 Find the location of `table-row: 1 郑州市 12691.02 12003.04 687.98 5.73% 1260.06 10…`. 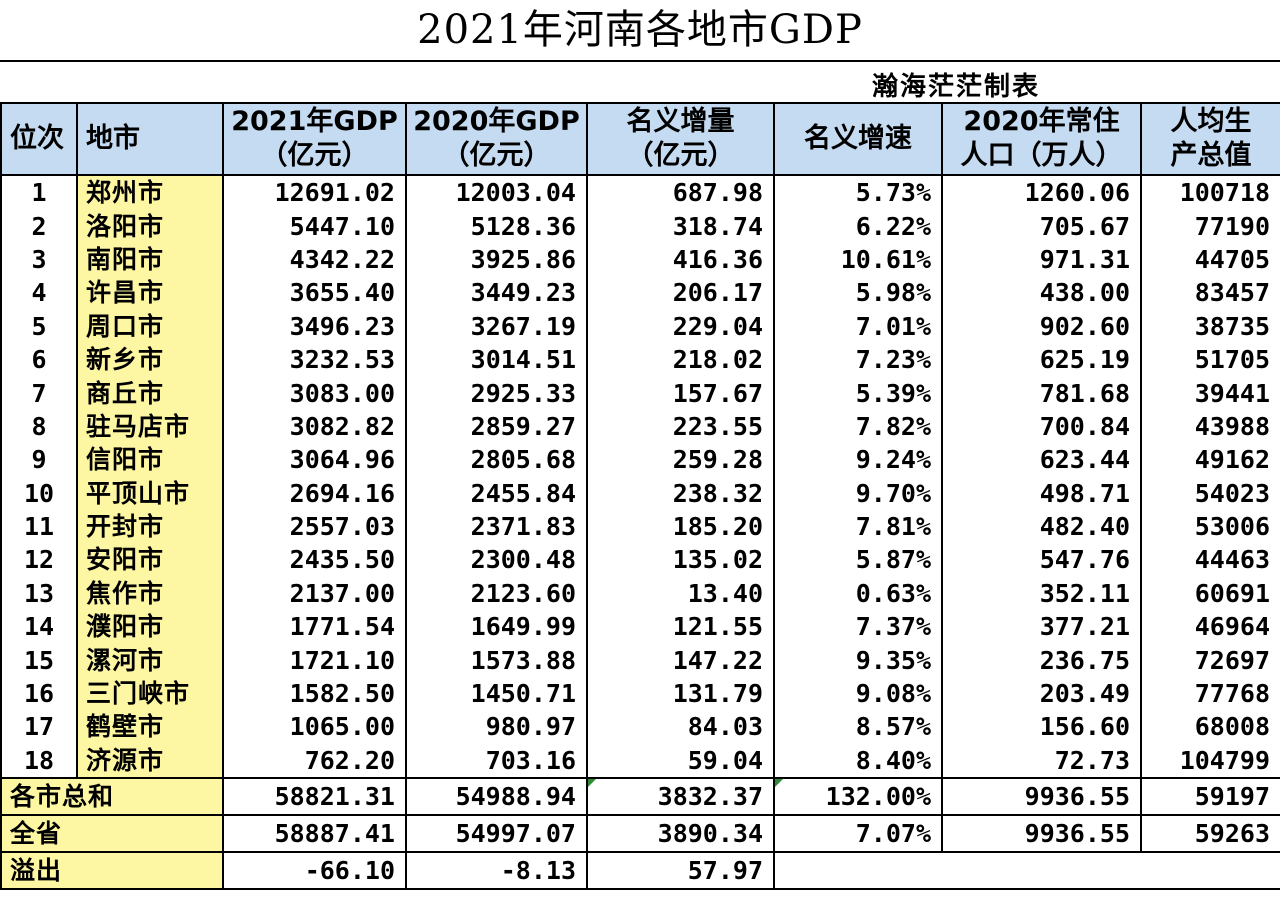

table-row: 1 郑州市 12691.02 12003.04 687.98 5.73% 1260.06 10… is located at coordinates (640, 192).